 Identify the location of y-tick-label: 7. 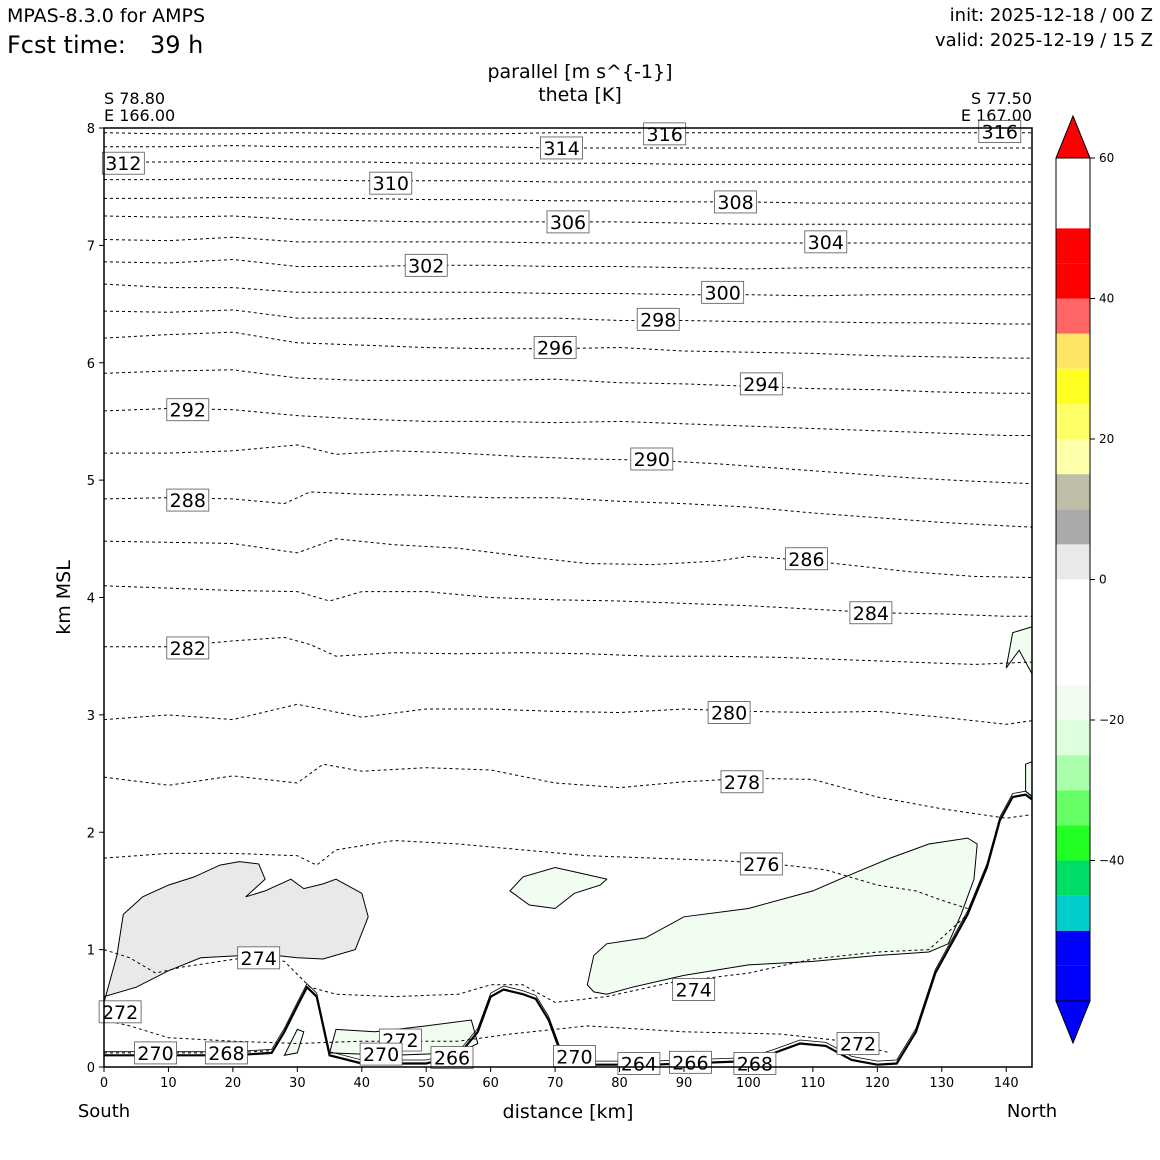
(91, 246).